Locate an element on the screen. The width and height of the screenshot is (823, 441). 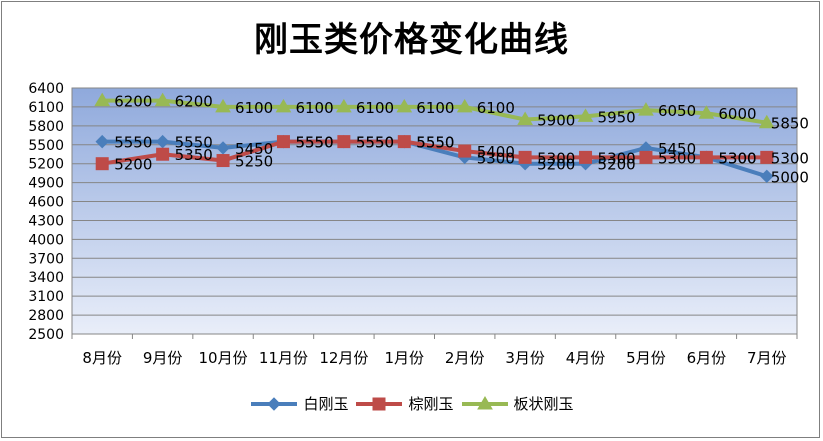
x-tick-label: 1月份 is located at coordinates (405, 358).